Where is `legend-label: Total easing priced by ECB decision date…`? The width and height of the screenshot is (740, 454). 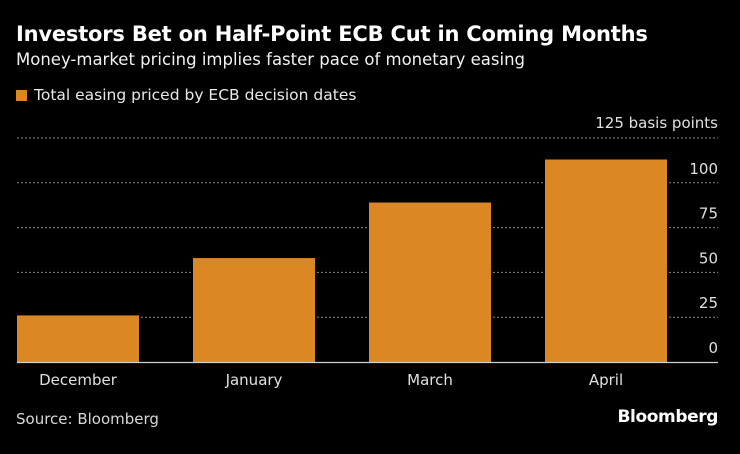
legend-label: Total easing priced by ECB decision date… is located at coordinates (195, 95).